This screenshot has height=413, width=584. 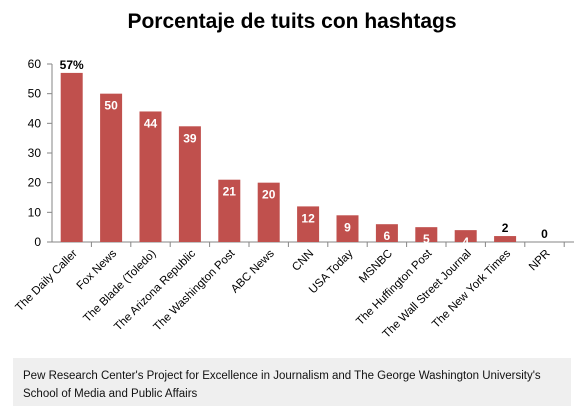 I want to click on data-label: 39, so click(x=190, y=138).